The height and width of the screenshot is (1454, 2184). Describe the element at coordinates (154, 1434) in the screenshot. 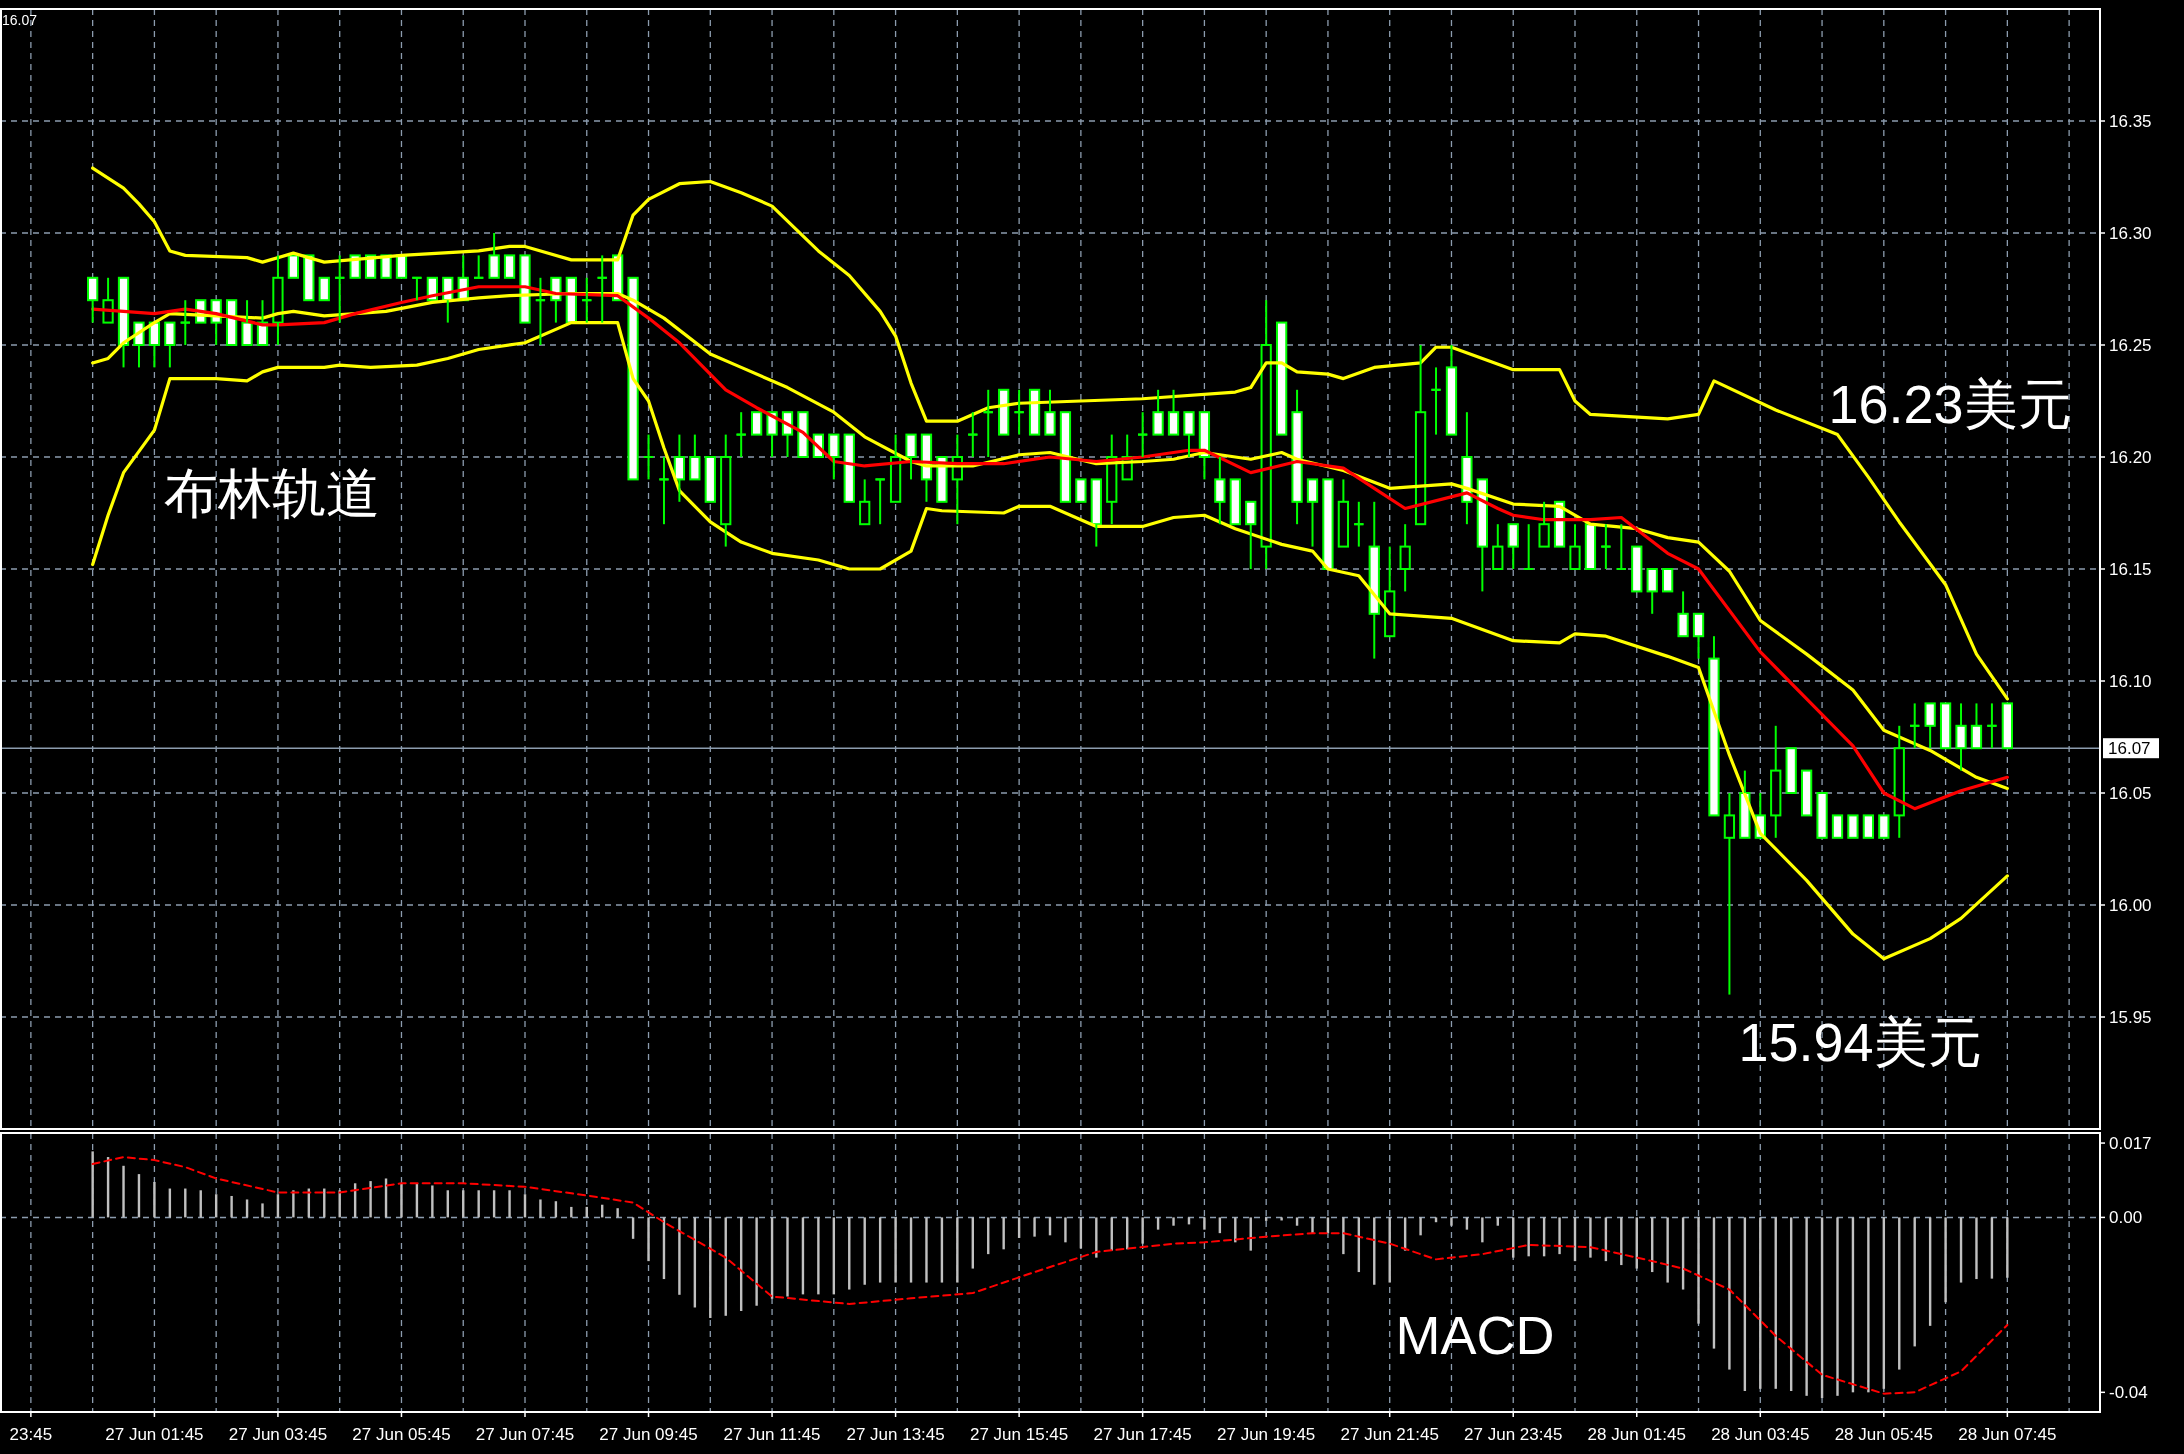

I see `x-tick-label: 27 Jun 01:45` at that location.